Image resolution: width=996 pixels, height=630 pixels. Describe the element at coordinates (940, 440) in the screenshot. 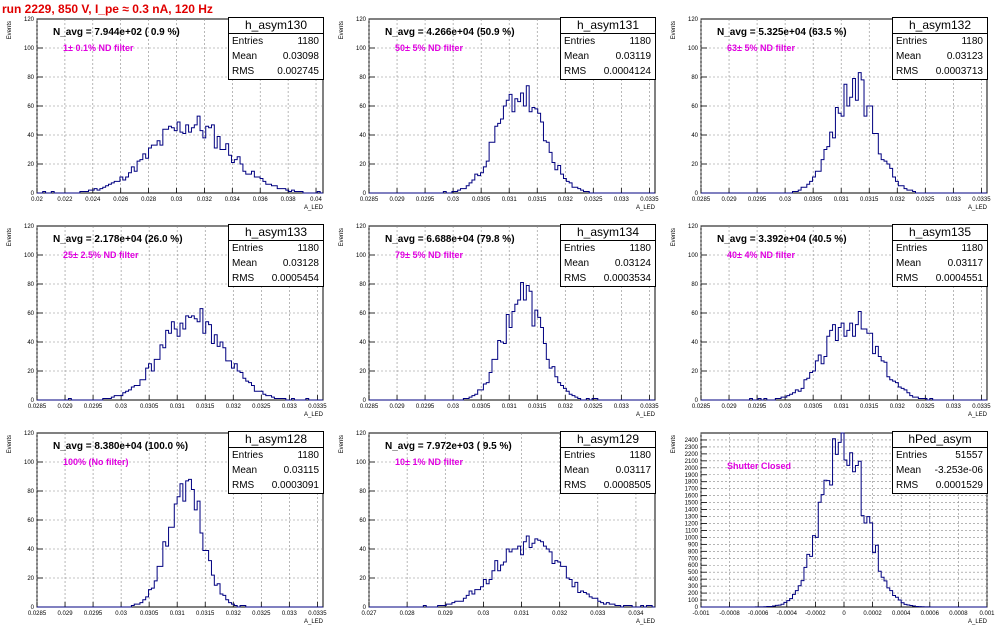

I see `histogram-name: hPed_asym` at that location.